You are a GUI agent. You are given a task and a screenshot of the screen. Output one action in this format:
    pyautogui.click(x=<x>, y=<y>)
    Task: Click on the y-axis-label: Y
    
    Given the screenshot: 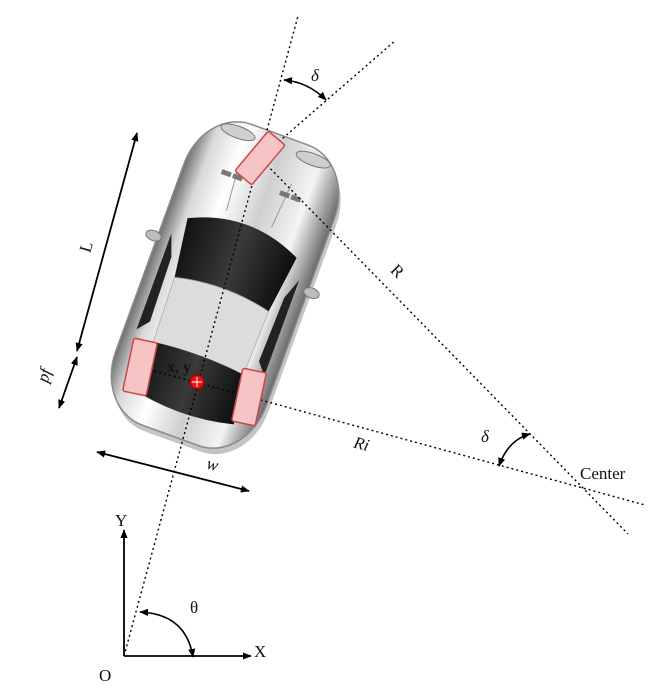 What is the action you would take?
    pyautogui.click(x=121, y=520)
    